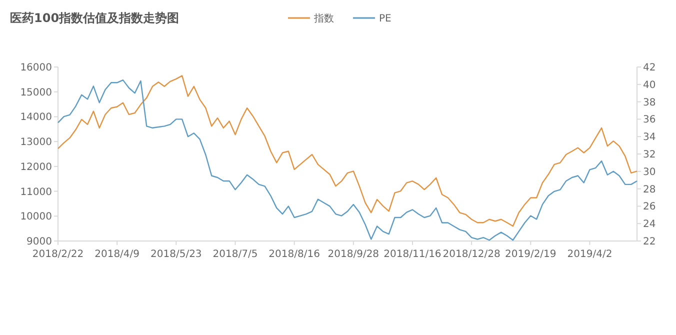 The image size is (676, 335). I want to click on y-tick-label: 11000, so click(36, 192).